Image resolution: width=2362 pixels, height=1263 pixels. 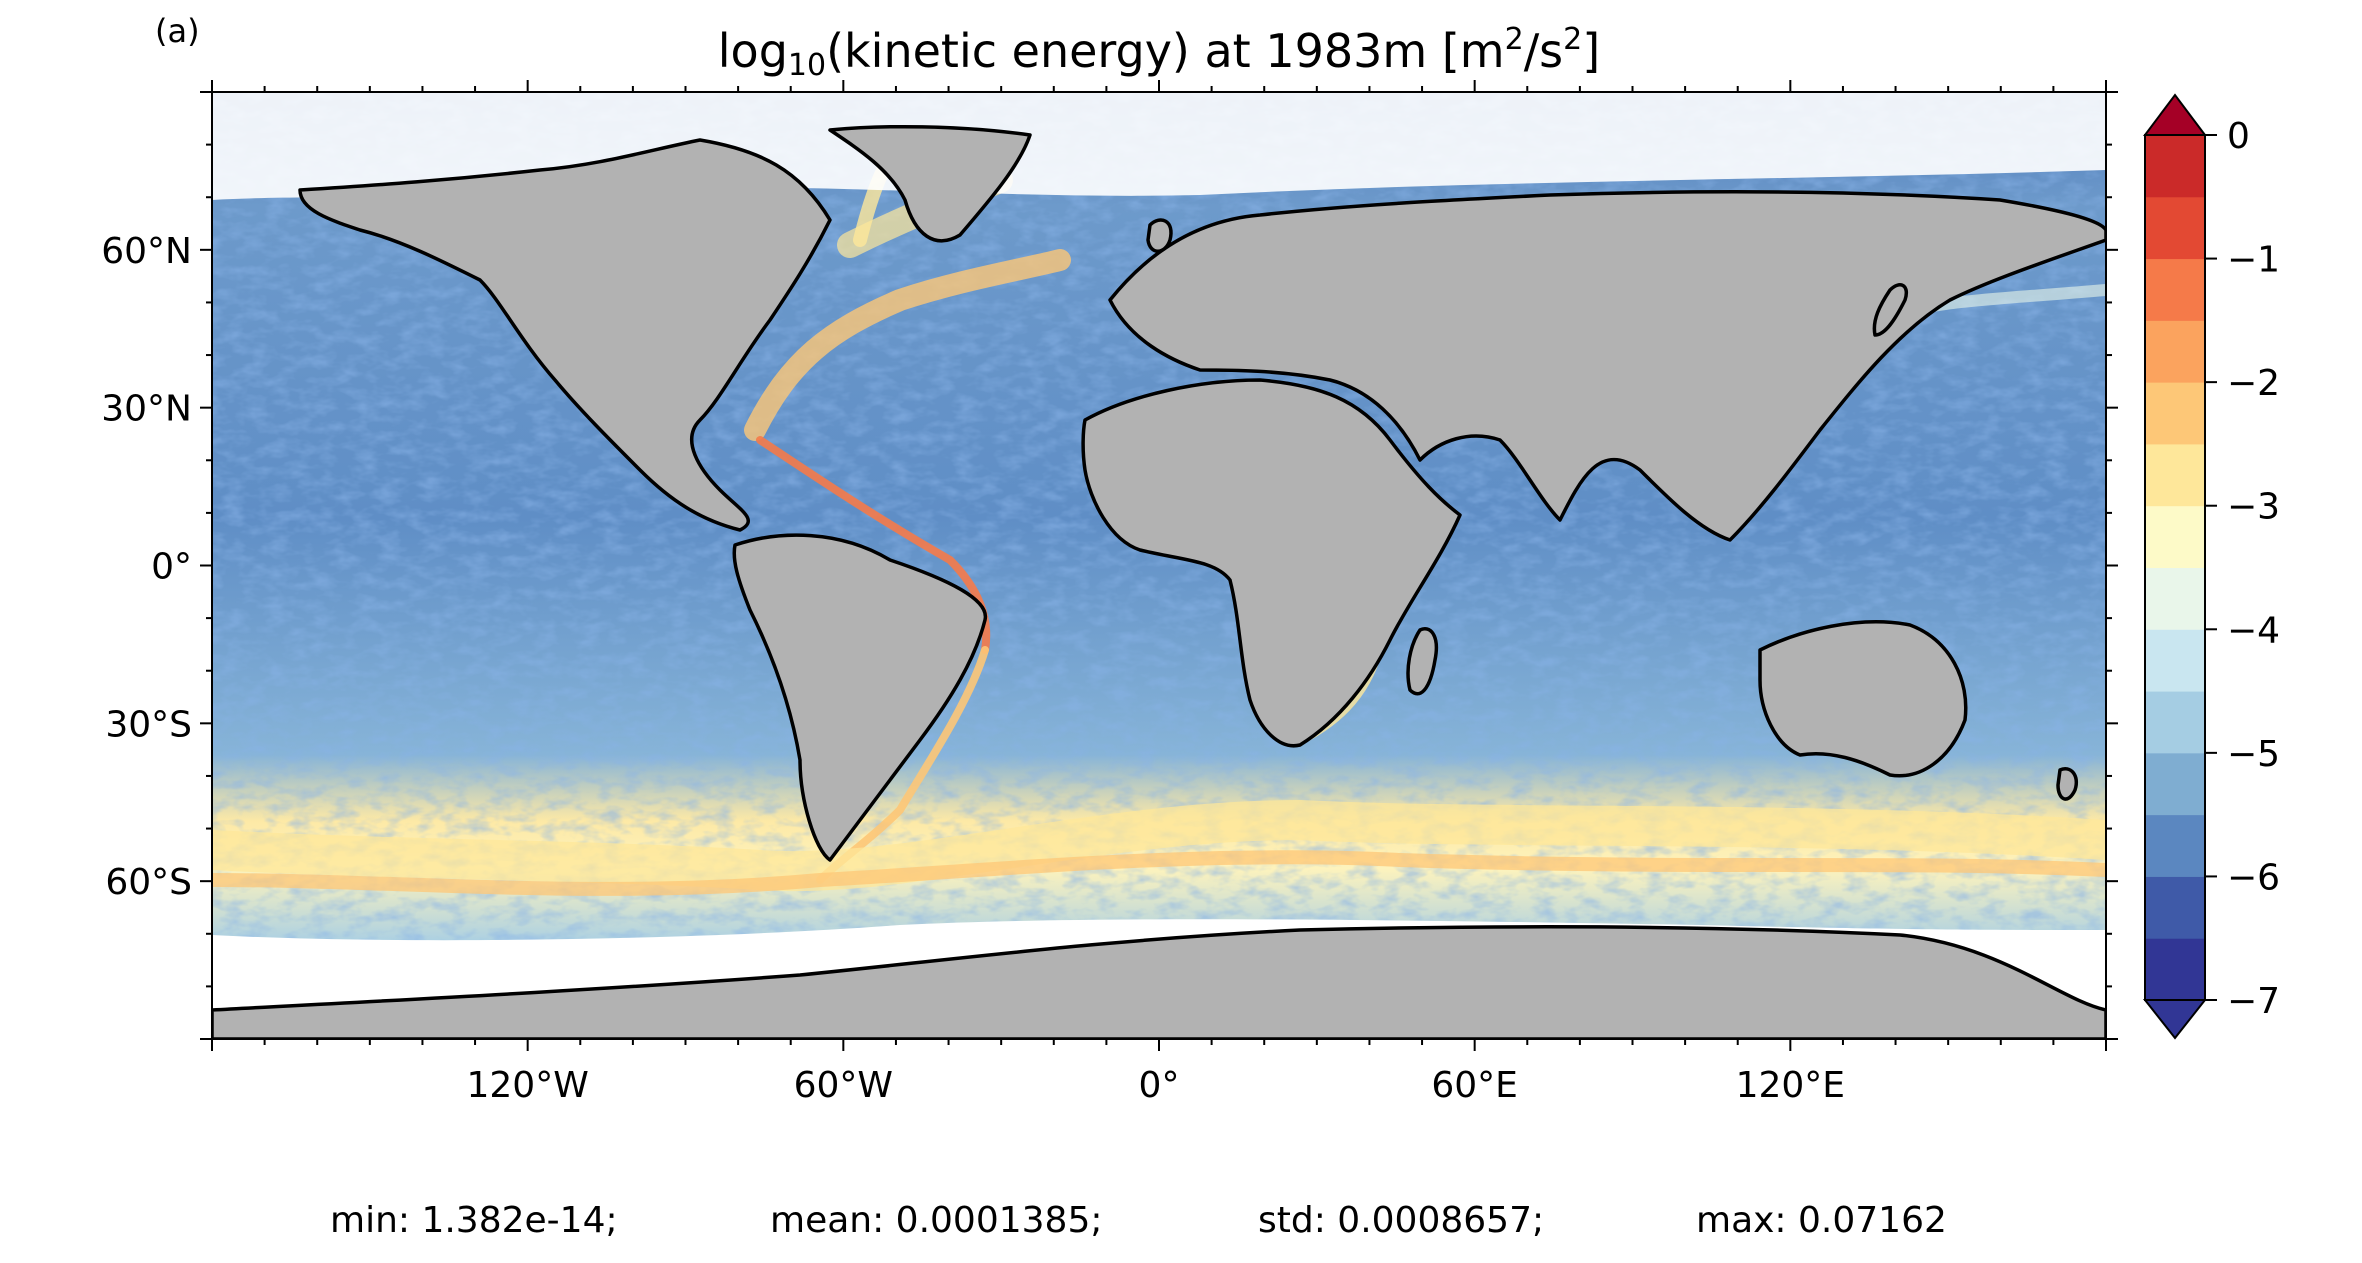 What do you see at coordinates (1159, 1085) in the screenshot?
I see `x-tick-label: 0°` at bounding box center [1159, 1085].